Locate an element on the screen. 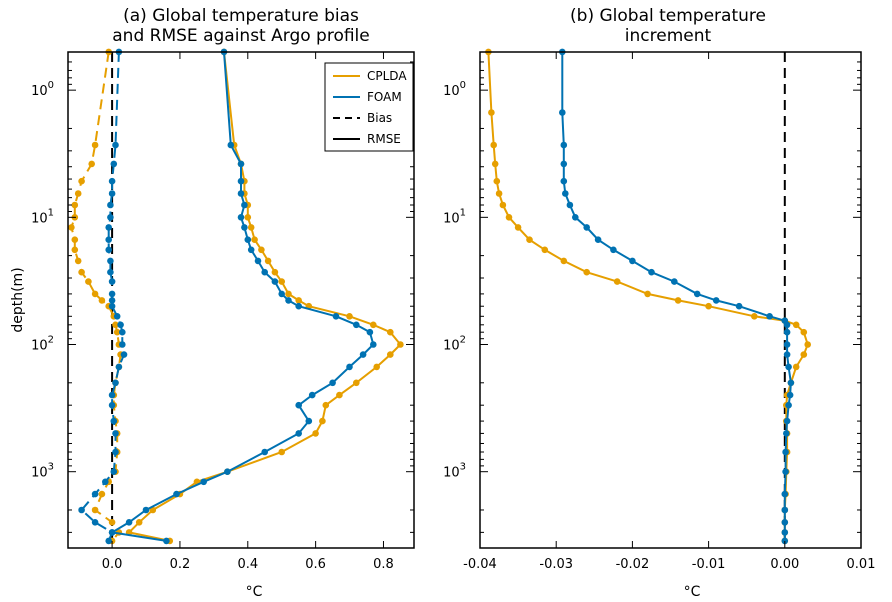  legend-label-rmse: RMSE is located at coordinates (384, 139).